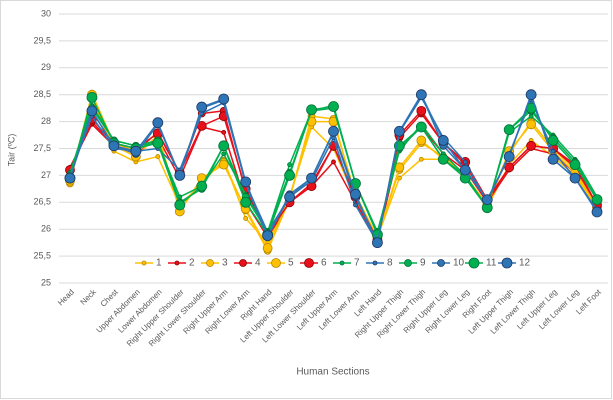  What do you see at coordinates (525, 263) in the screenshot?
I see `legend-label: 12` at bounding box center [525, 263].